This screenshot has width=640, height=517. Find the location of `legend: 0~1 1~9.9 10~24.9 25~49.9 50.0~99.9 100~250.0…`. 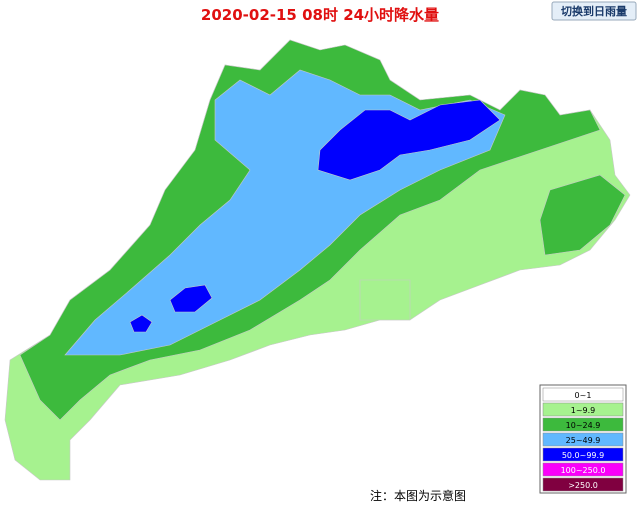

legend: 0~1 1~9.9 10~24.9 25~49.9 50.0~99.9 100~250.0… is located at coordinates (583, 439).